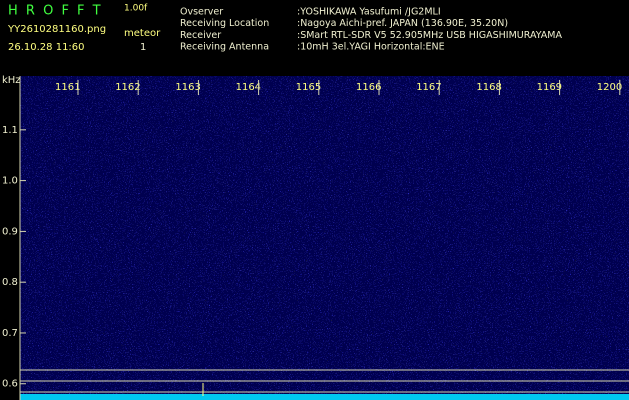  Describe the element at coordinates (224, 47) in the screenshot. I see `info-label: Receiving Antenna` at that location.